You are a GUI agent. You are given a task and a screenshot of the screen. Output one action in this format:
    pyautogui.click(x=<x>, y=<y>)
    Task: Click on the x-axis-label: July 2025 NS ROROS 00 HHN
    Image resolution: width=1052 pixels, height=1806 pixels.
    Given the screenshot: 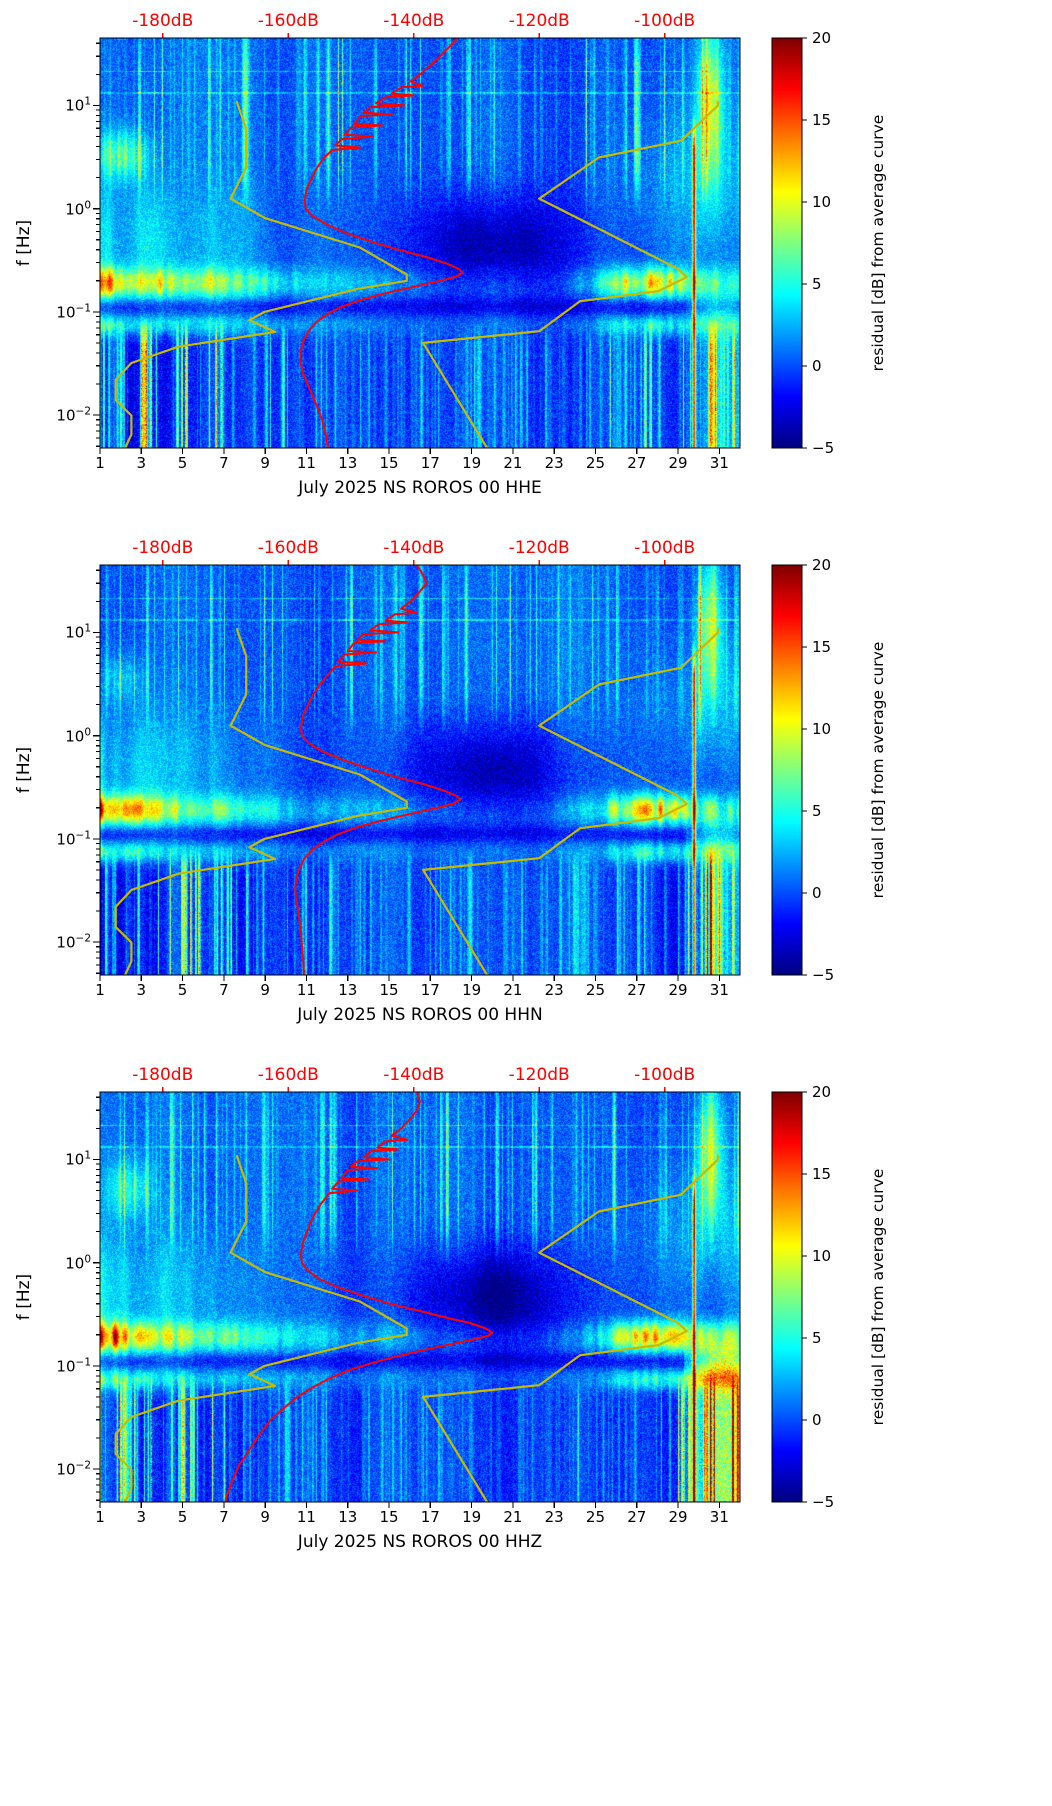 What is the action you would take?
    pyautogui.click(x=420, y=1015)
    